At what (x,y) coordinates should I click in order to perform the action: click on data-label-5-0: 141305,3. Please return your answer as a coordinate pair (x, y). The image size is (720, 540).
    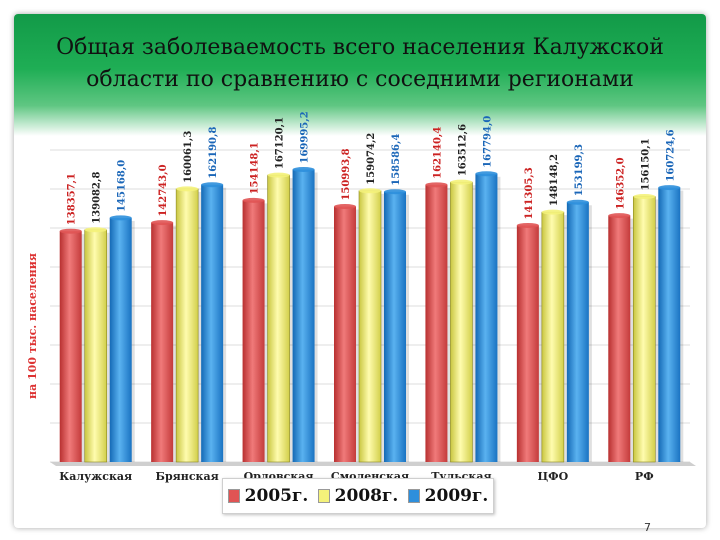
    Looking at the image, I should click on (529, 193).